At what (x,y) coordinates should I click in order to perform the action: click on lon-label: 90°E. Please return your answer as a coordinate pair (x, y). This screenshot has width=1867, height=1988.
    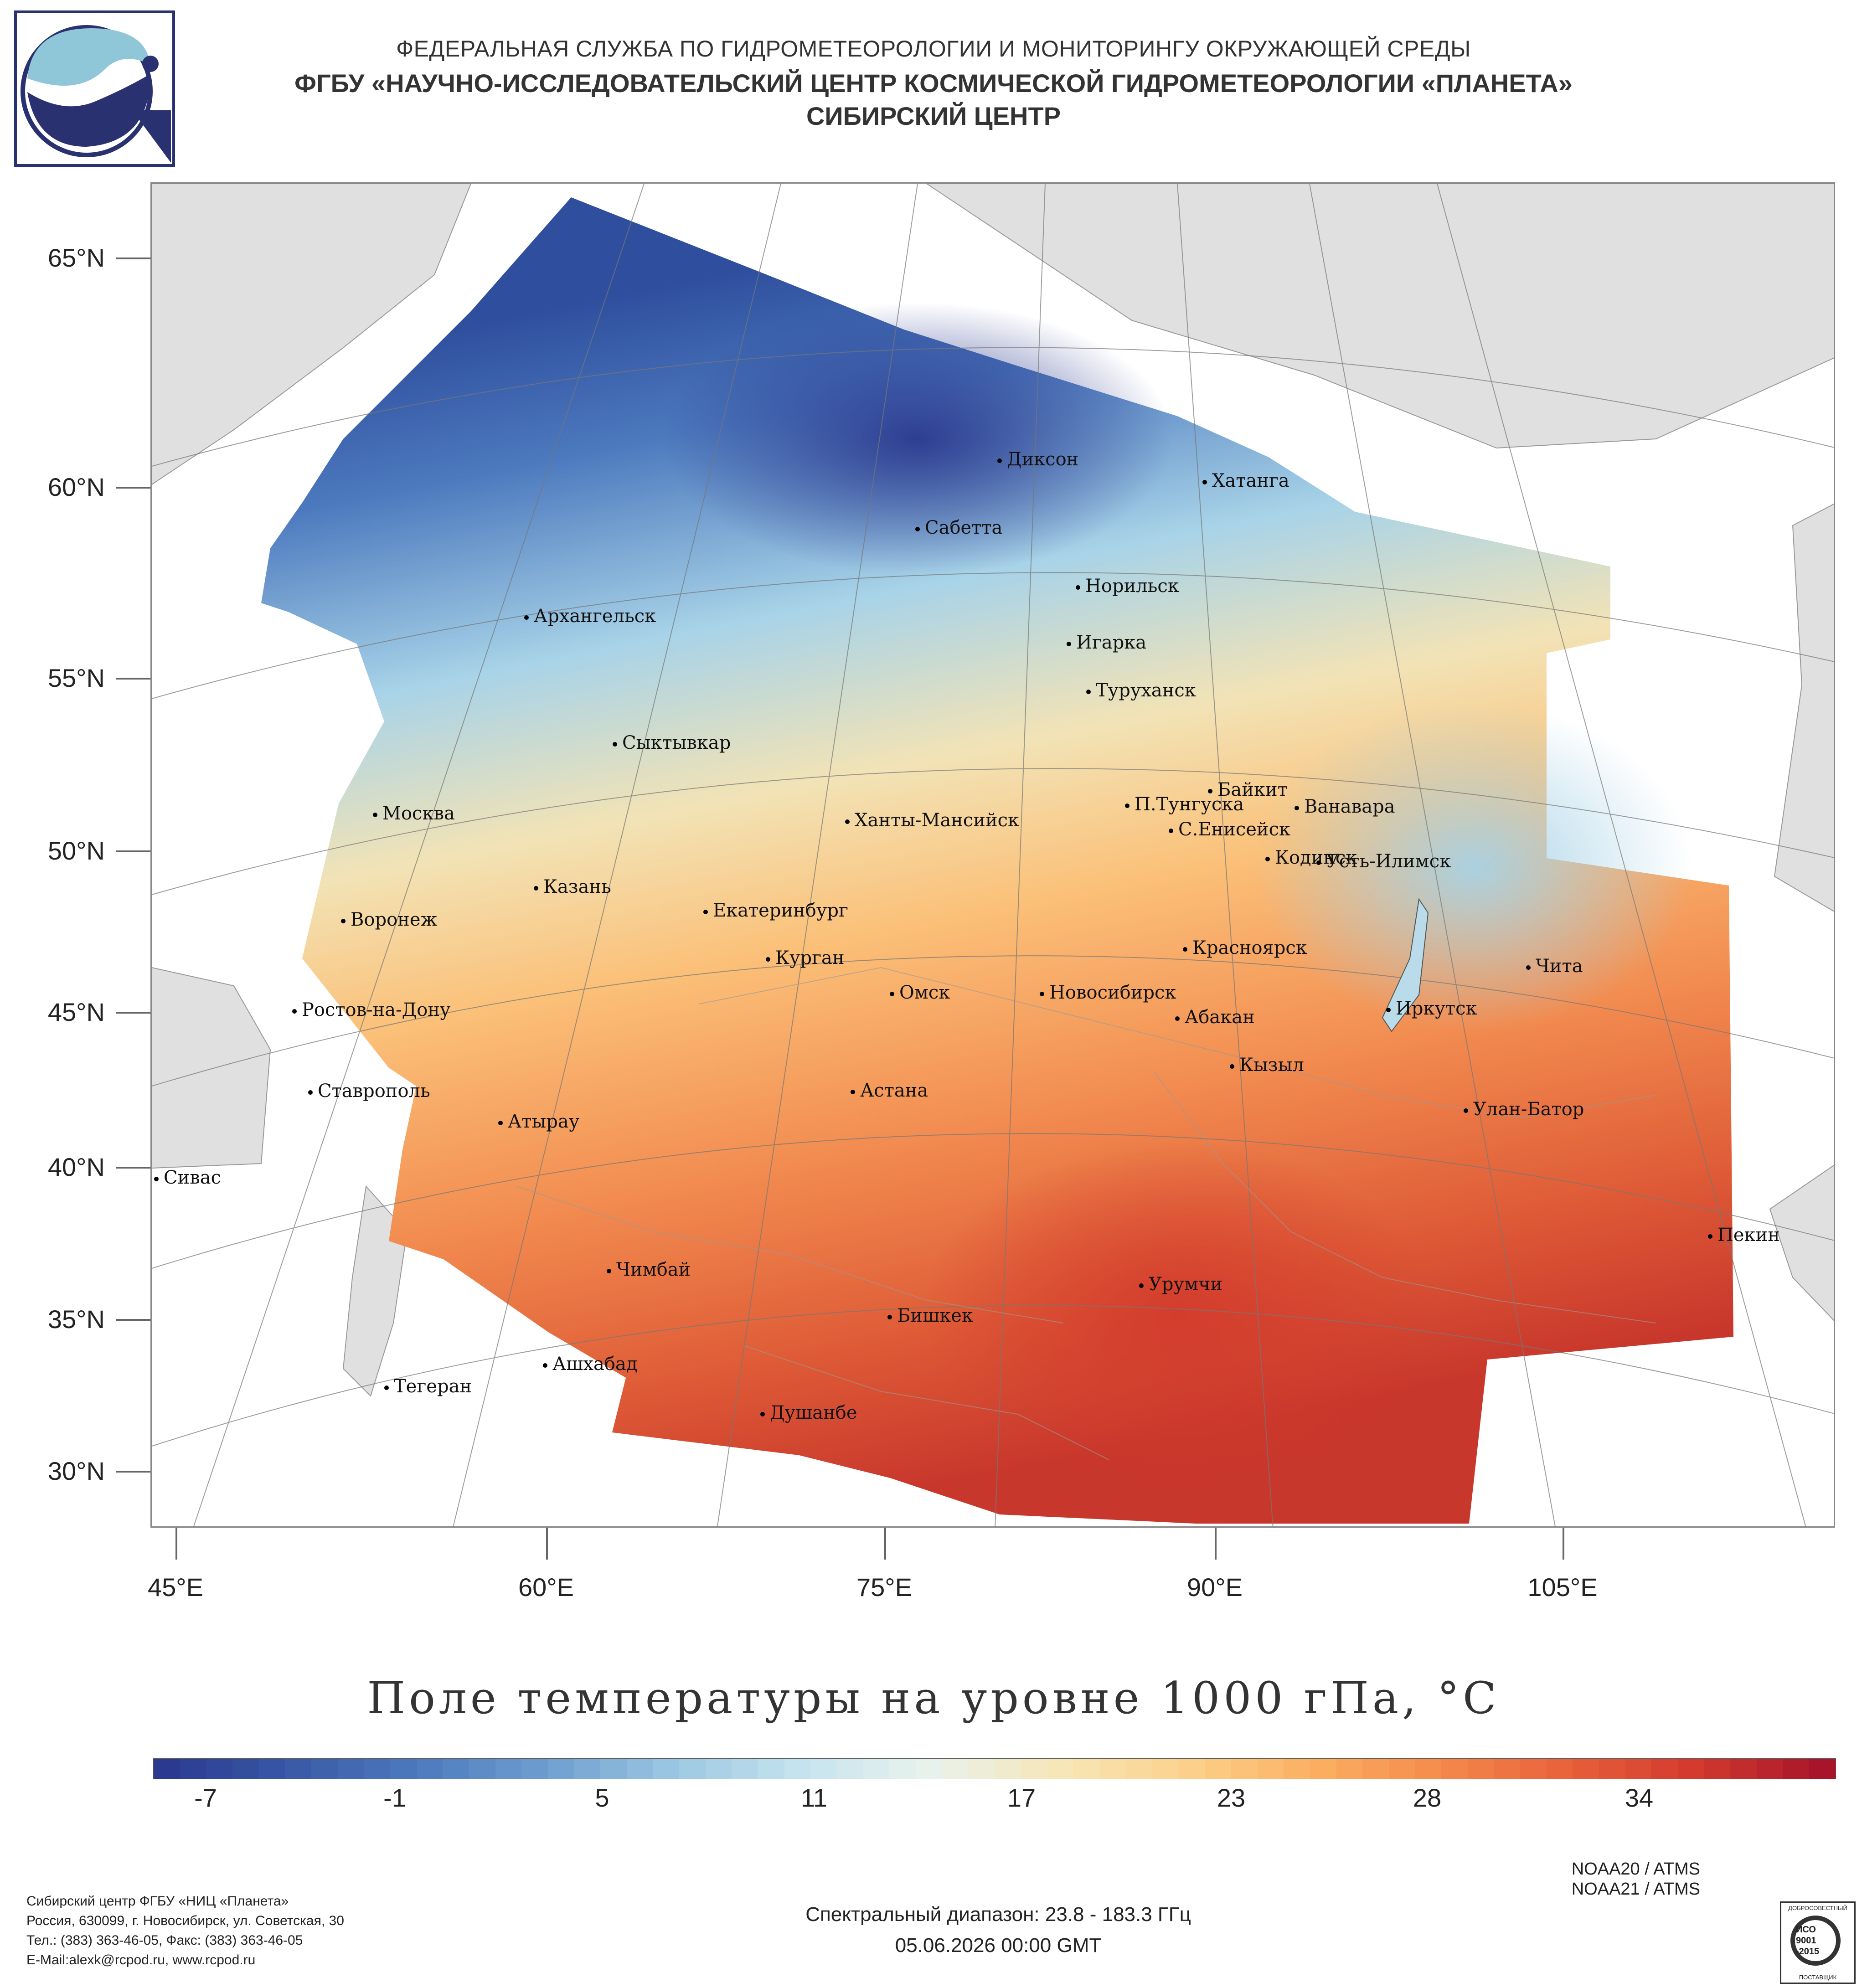
    Looking at the image, I should click on (1214, 1588).